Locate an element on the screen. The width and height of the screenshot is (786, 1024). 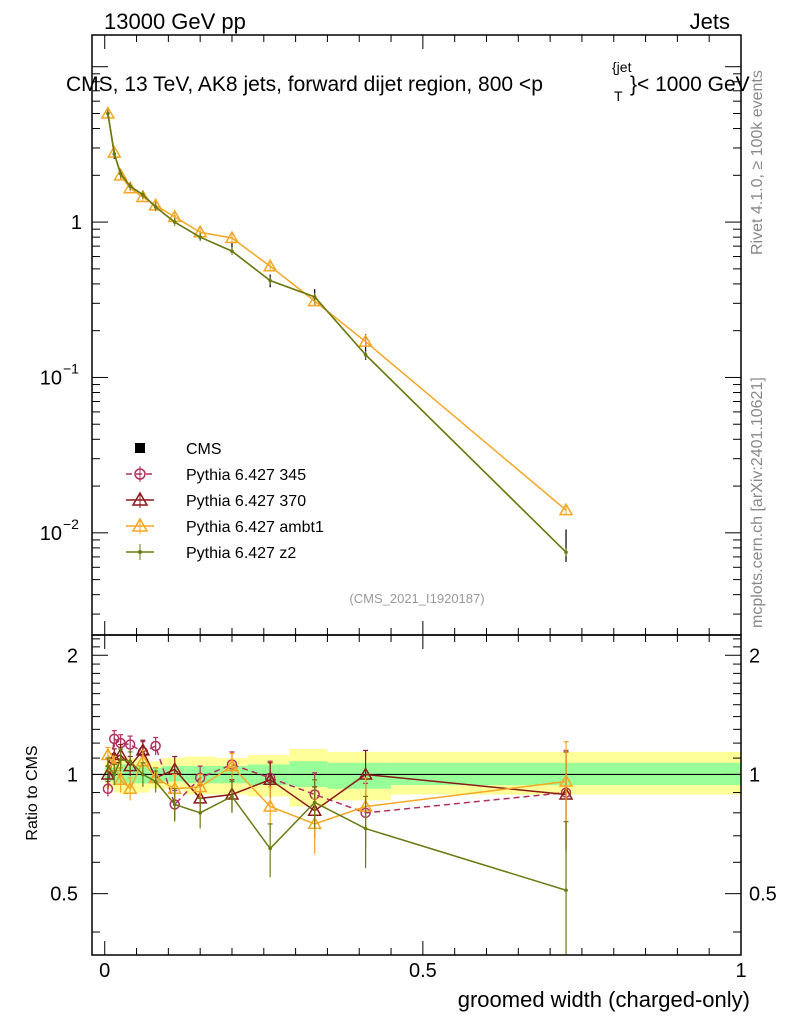
x-tick-label: 0 is located at coordinates (104, 971).